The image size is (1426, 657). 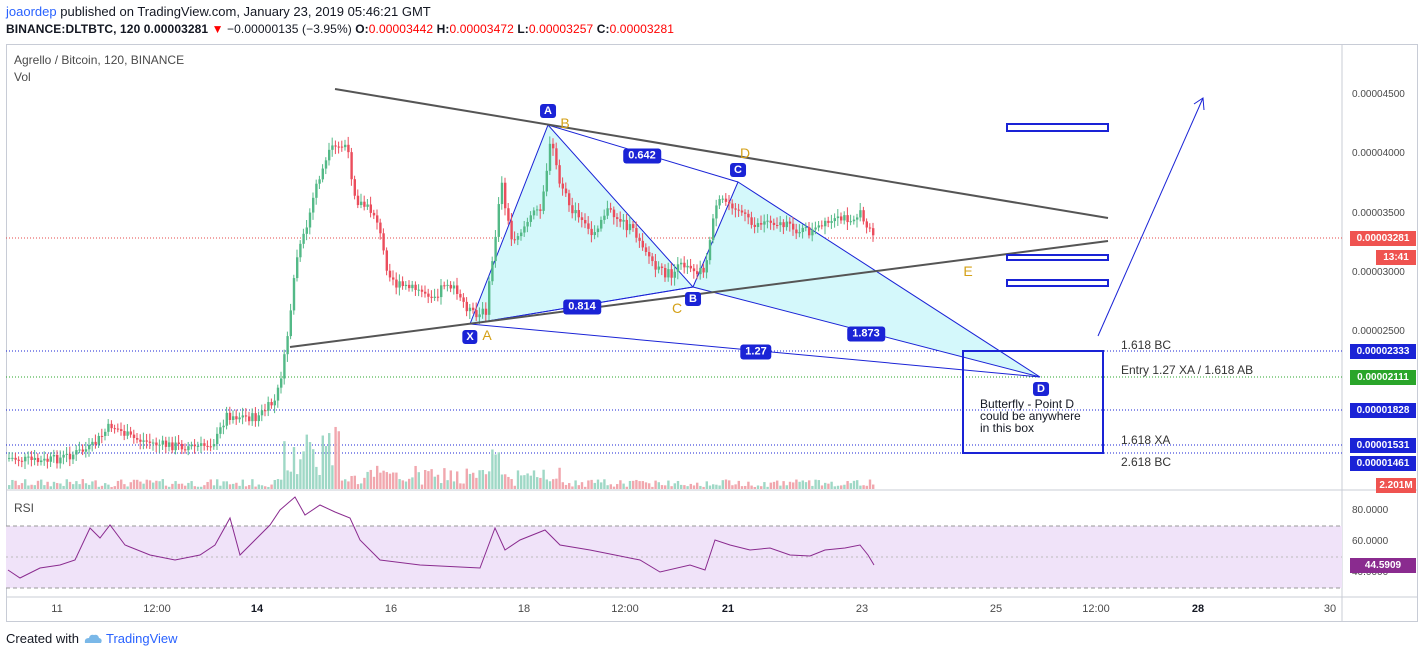 I want to click on wave-label-d: D, so click(x=745, y=153).